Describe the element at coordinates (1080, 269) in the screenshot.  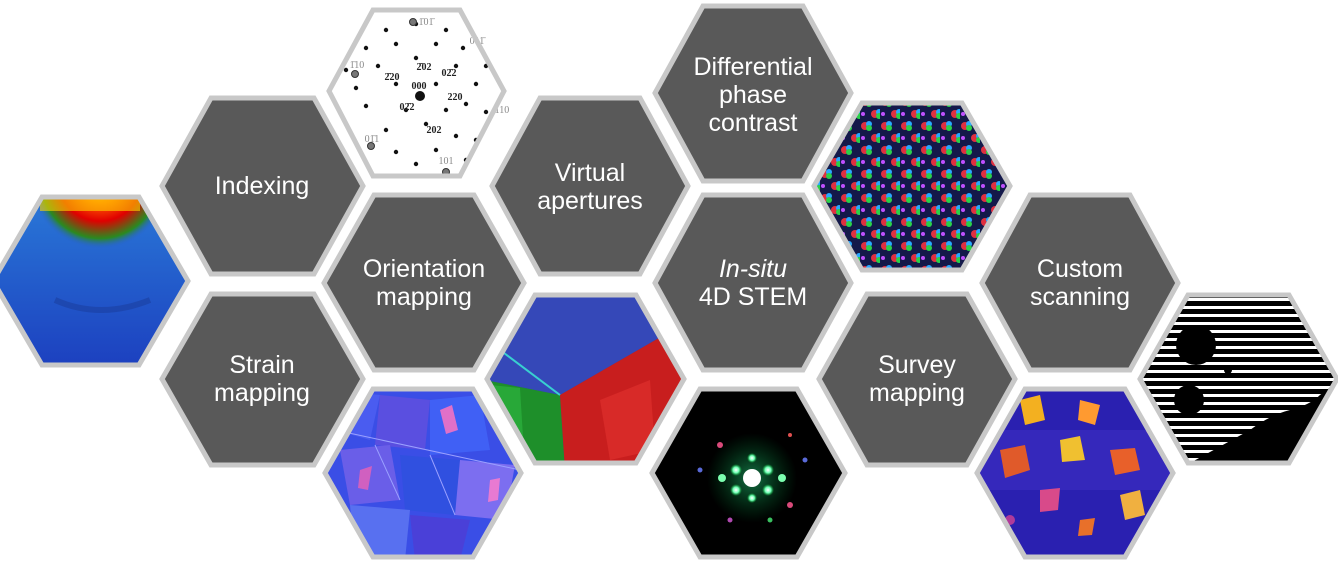
I see `custom-scanning-label-line1: Custom` at that location.